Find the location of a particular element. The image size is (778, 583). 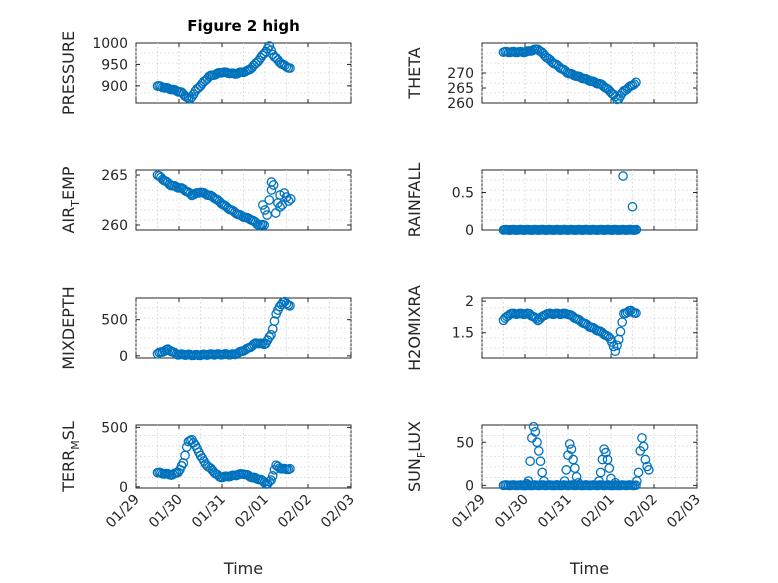

y-tick-label: 1.5 is located at coordinates (463, 334).